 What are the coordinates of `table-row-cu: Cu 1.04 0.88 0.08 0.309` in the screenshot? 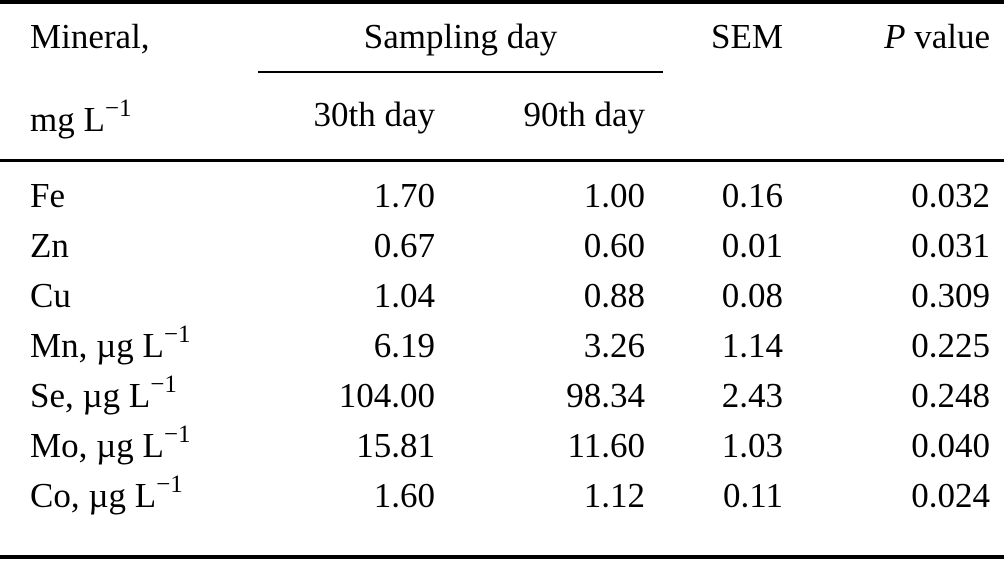 It's located at (502, 296).